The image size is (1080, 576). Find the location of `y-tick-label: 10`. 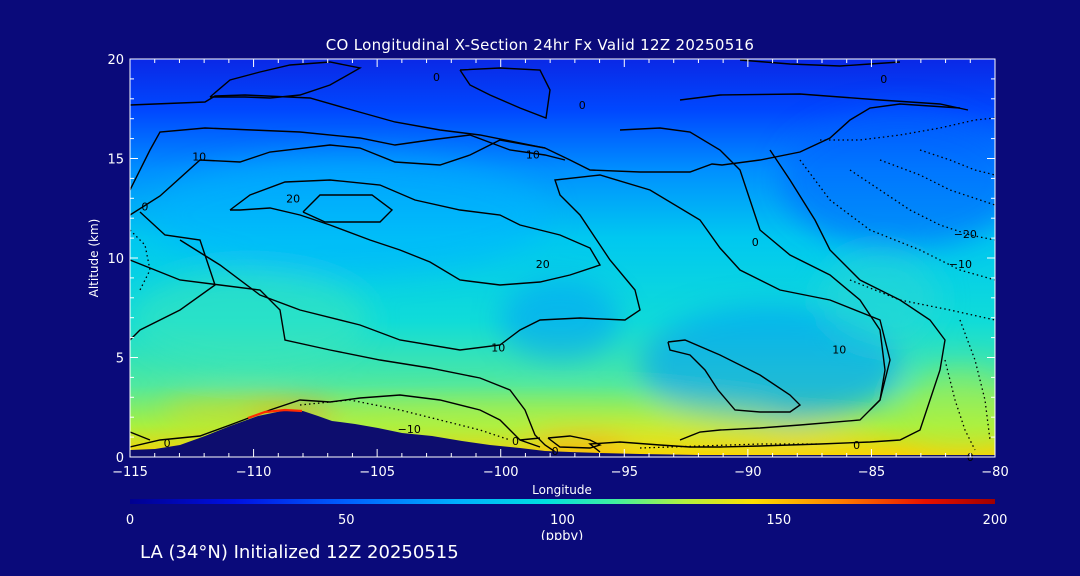

y-tick-label: 10 is located at coordinates (115, 259).